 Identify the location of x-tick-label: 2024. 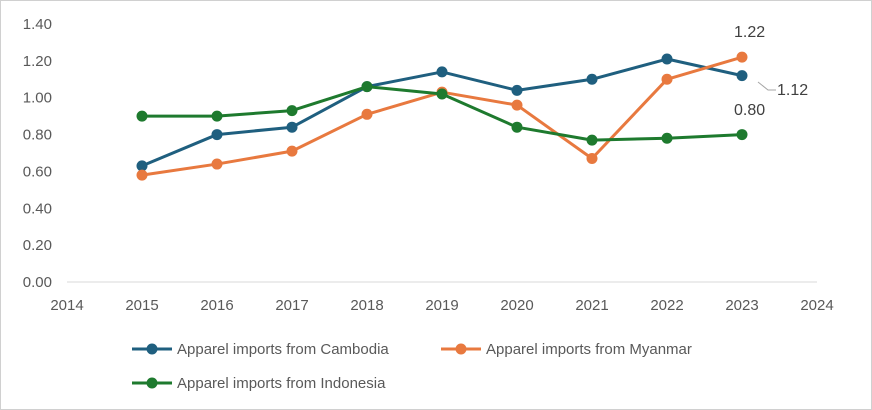
(816, 305).